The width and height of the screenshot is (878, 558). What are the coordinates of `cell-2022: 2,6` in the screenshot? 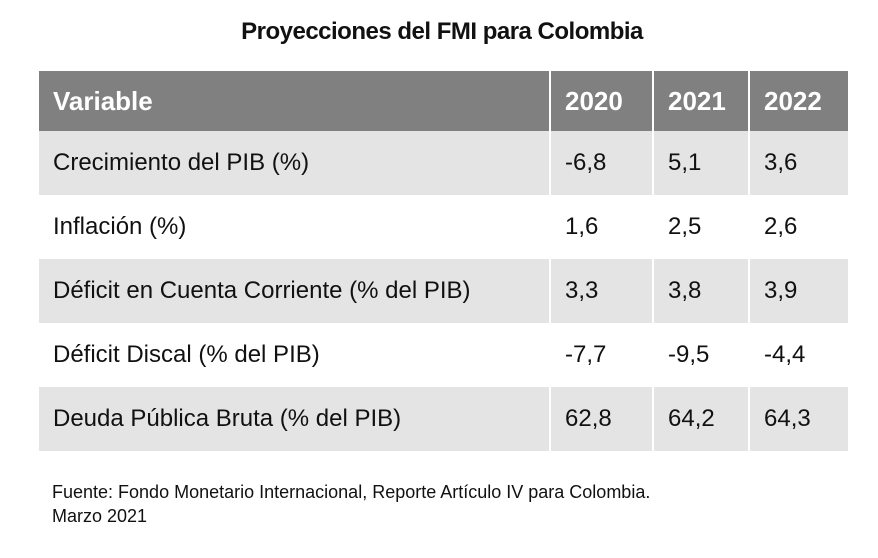 It's located at (798, 227).